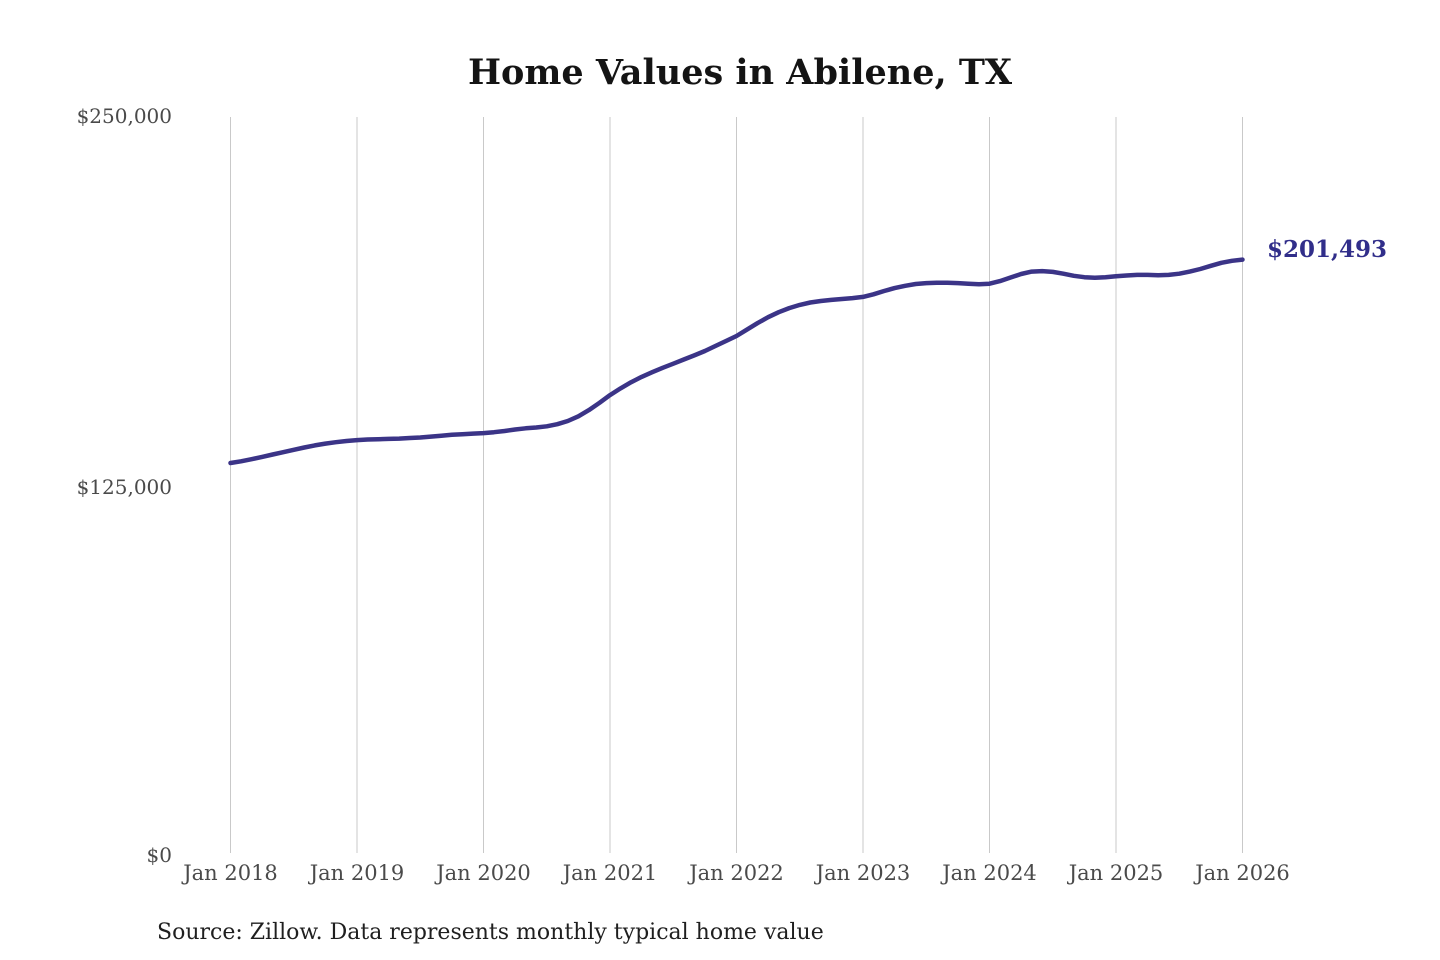 Image resolution: width=1440 pixels, height=960 pixels. I want to click on y-tick-label: $250,000, so click(124, 116).